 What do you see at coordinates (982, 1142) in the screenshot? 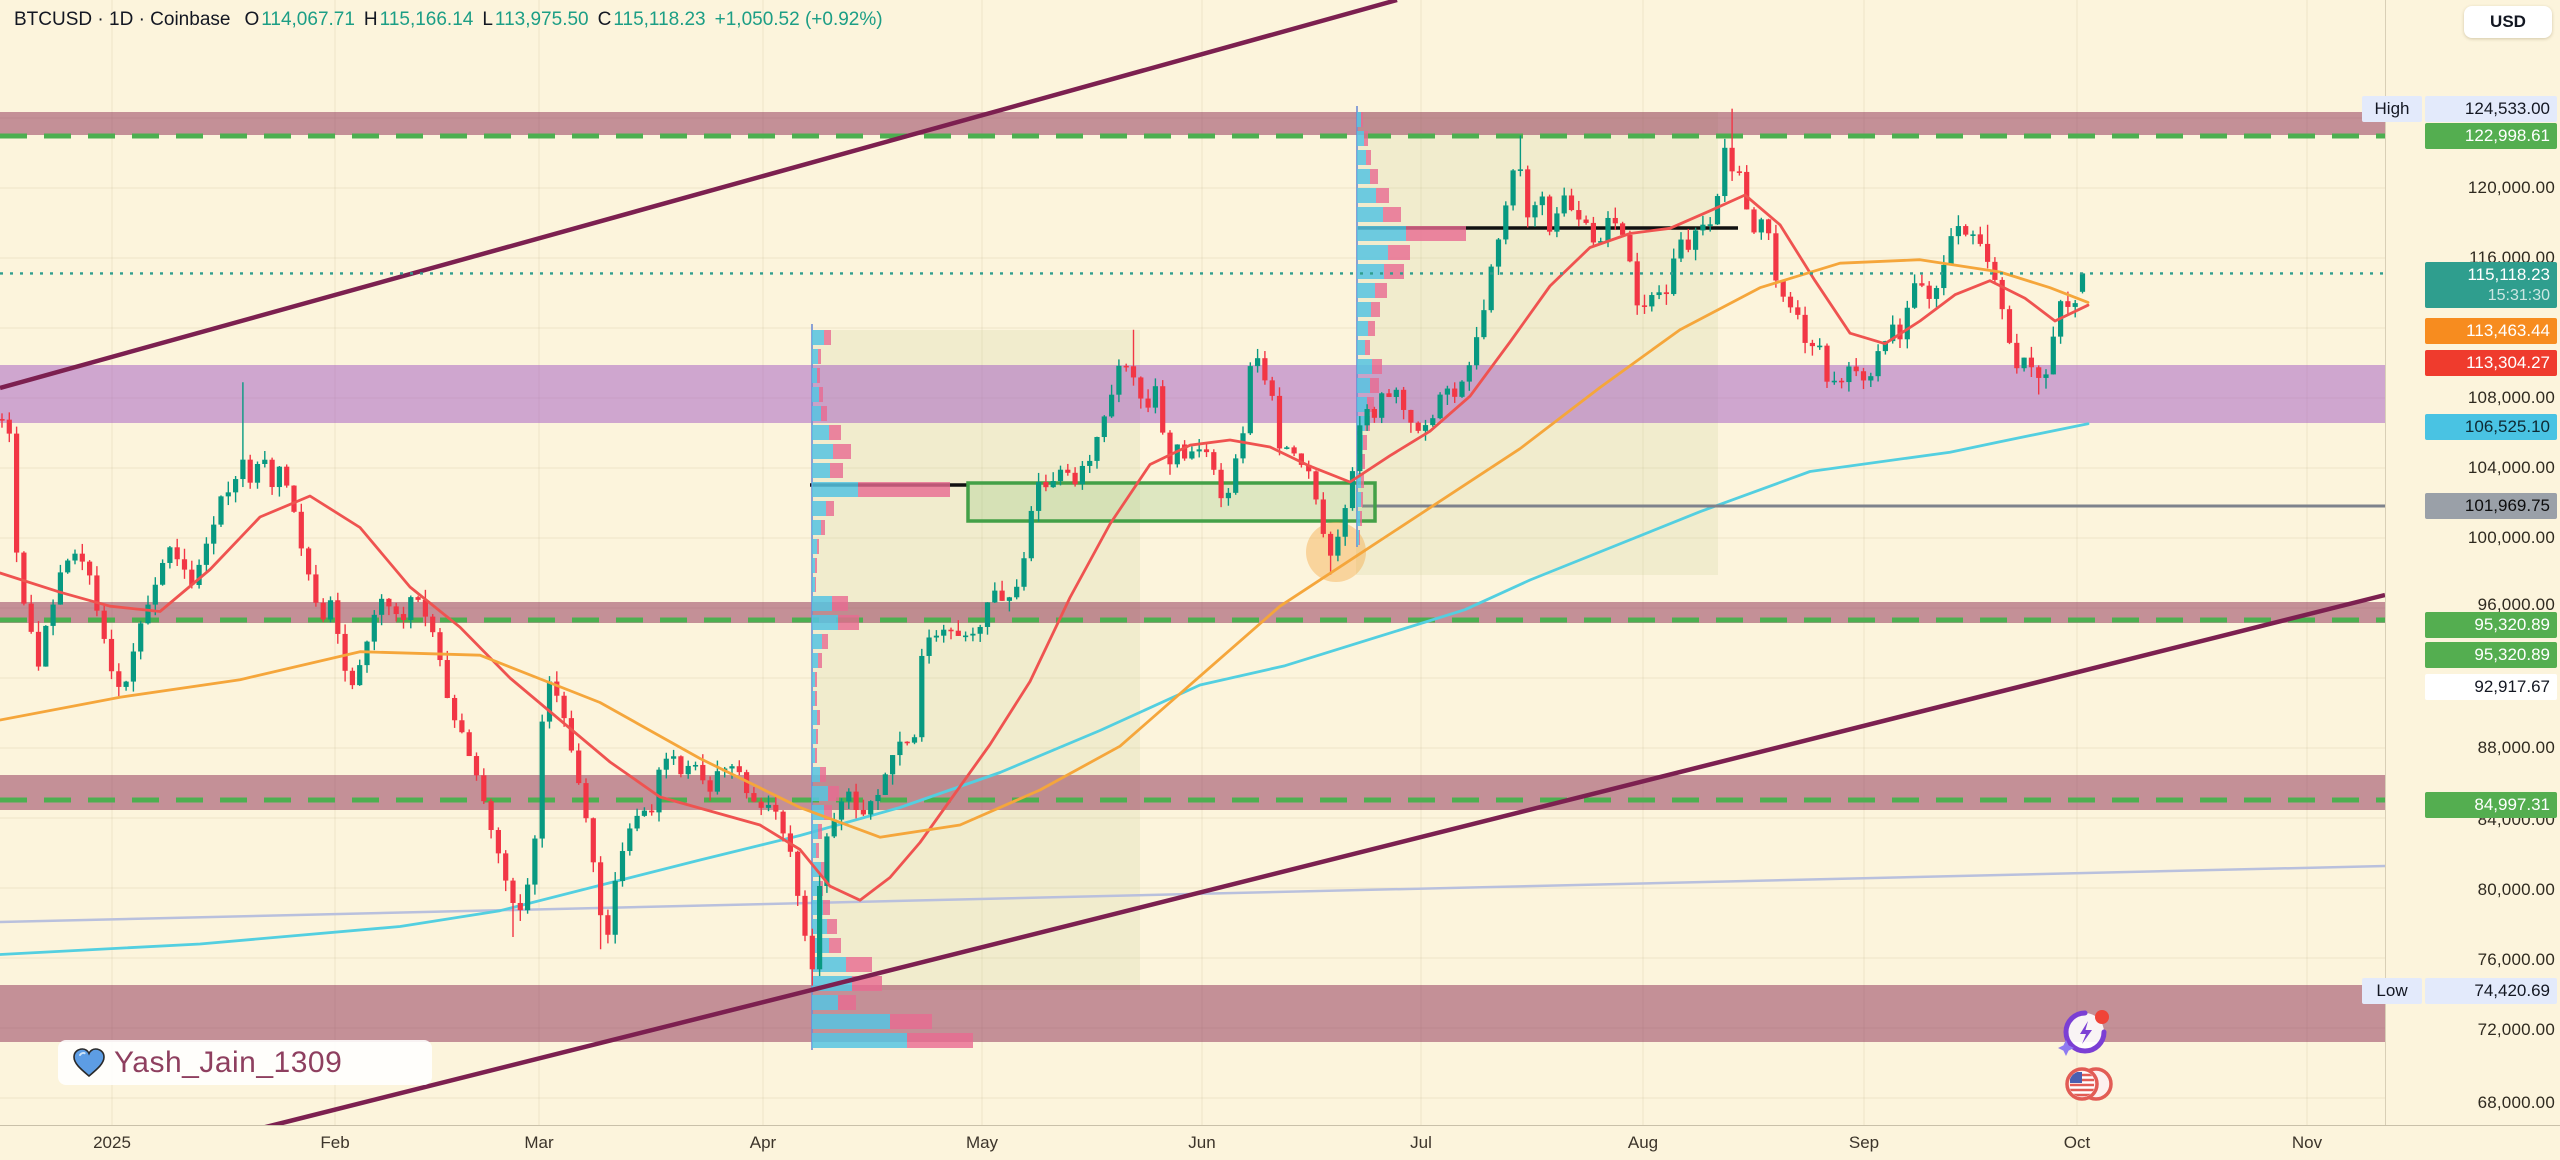
I see `time-tick-may: May` at bounding box center [982, 1142].